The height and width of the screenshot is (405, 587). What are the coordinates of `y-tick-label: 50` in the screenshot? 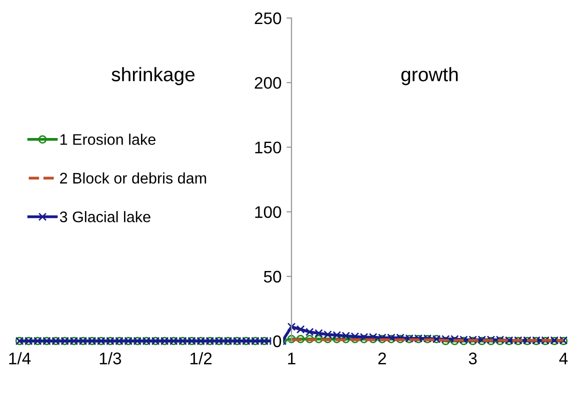 It's located at (273, 276).